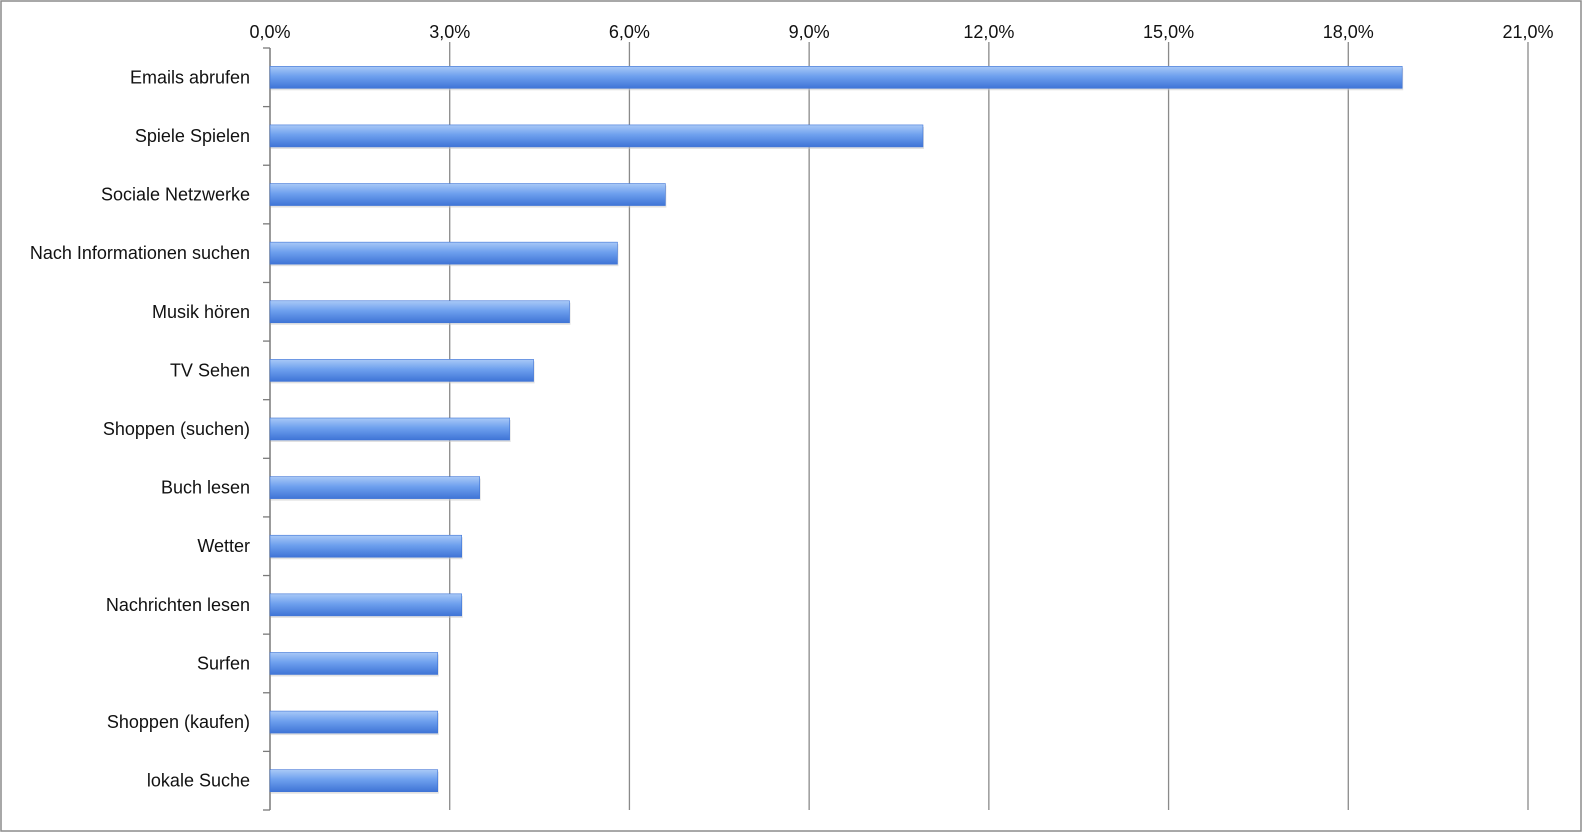 The height and width of the screenshot is (832, 1582). I want to click on x-tick-label: 3,0%, so click(449, 32).